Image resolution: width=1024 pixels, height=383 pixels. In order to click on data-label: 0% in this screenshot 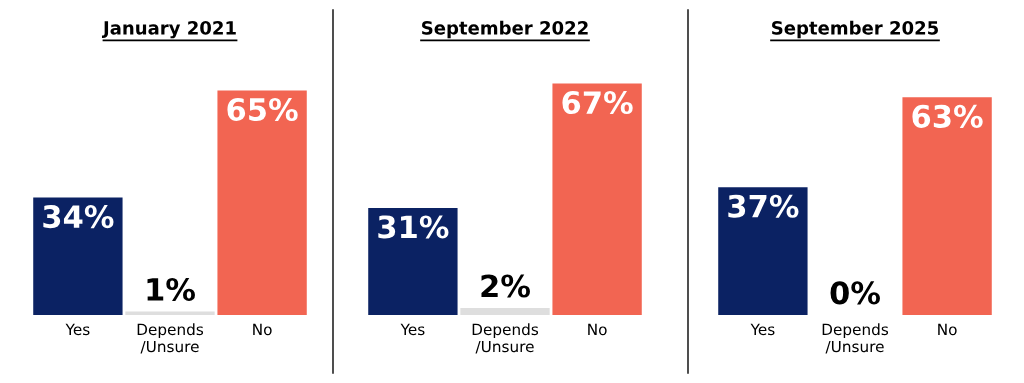, I will do `click(855, 293)`.